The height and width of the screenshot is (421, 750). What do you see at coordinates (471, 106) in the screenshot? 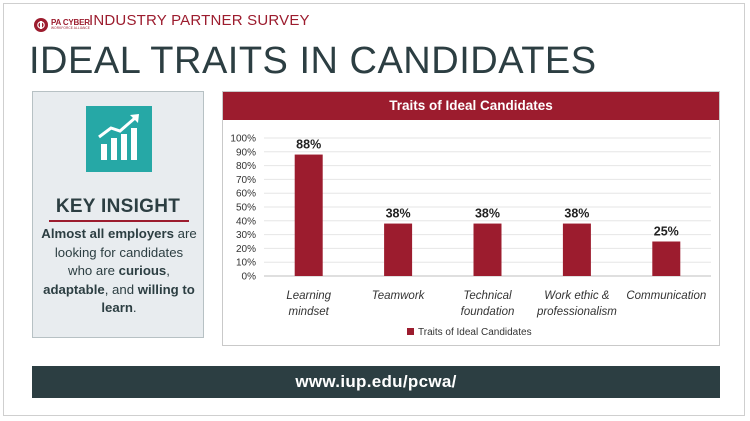
I see `chart-title: Traits of Ideal Candidates` at bounding box center [471, 106].